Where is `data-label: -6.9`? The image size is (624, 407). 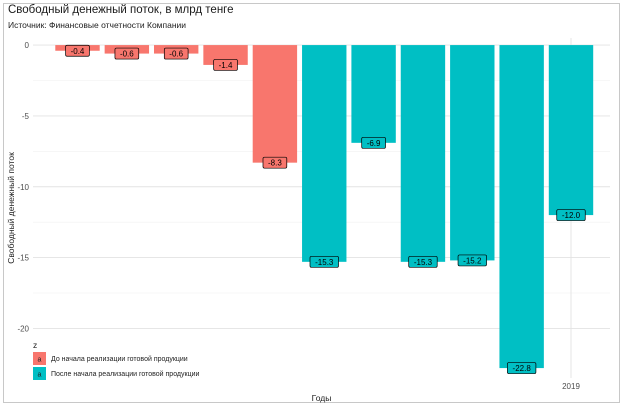
data-label: -6.9 is located at coordinates (374, 143).